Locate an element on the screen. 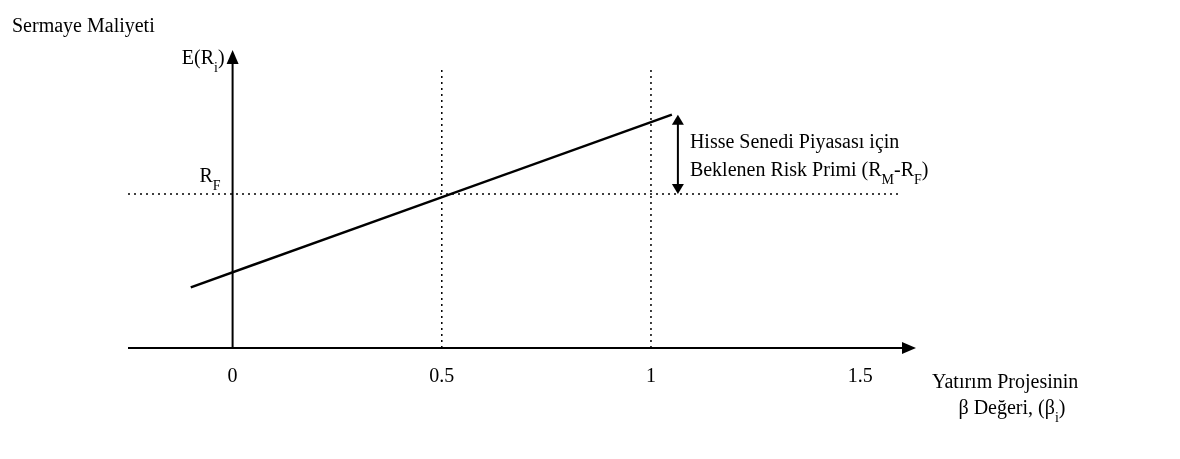  annotation: Hisse Senedi Piyasası için Beklenen Risk Primi (R$_{M}$-R$_{F}$) is located at coordinates (809, 158).